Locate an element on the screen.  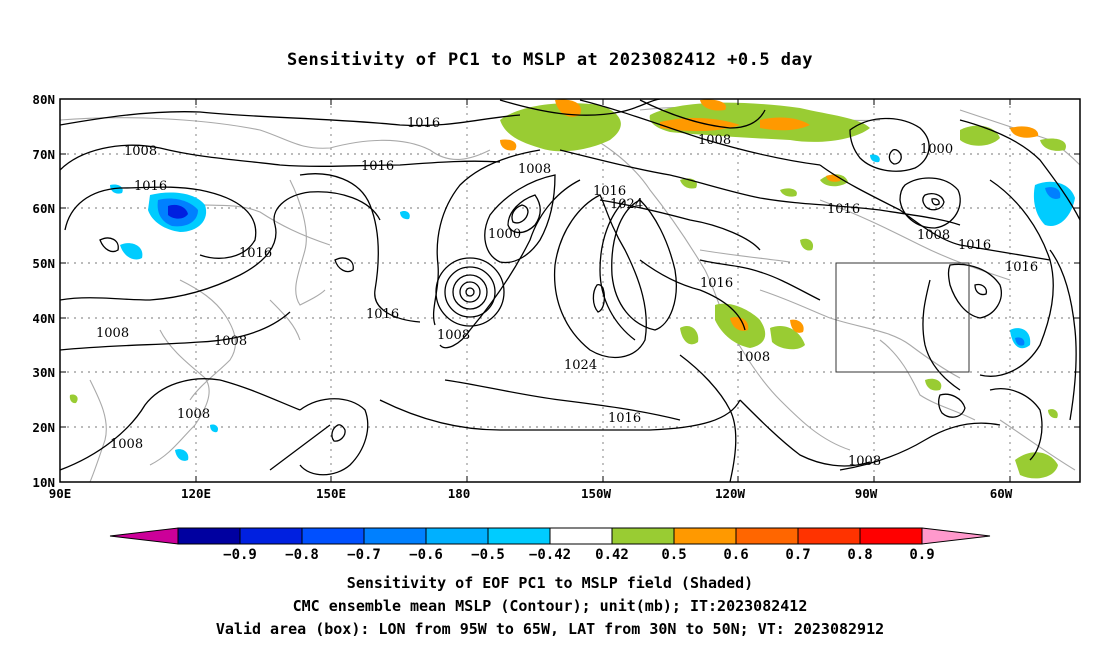
lon-label: 90E is located at coordinates (60, 493).